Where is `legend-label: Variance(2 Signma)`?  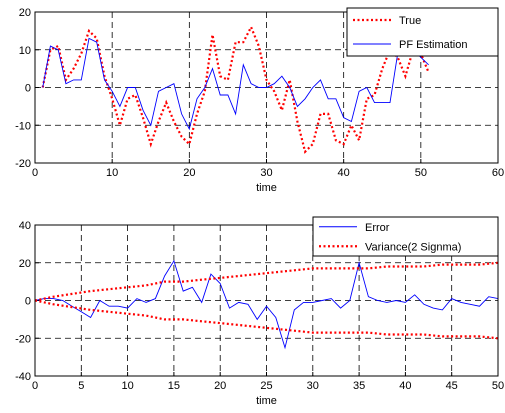
legend-label: Variance(2 Signma) is located at coordinates (413, 247).